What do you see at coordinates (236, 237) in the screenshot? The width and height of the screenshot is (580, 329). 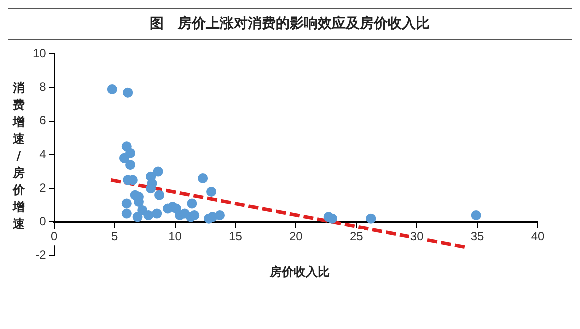 I see `x-tick-label: 15` at bounding box center [236, 237].